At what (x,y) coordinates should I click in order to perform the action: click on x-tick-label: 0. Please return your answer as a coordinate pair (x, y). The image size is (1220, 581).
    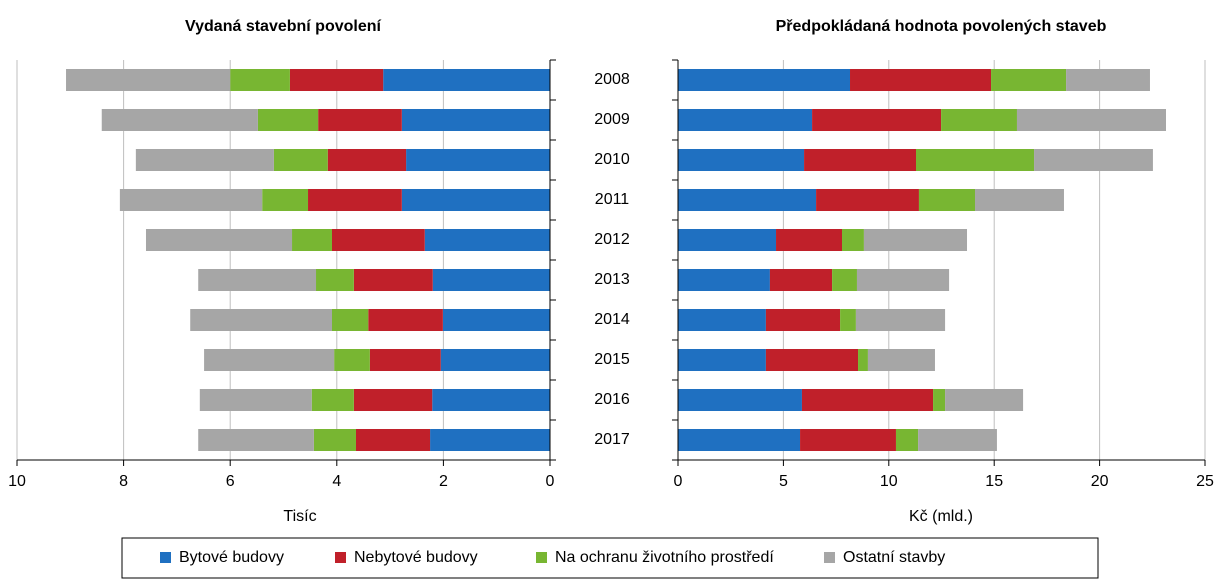
    Looking at the image, I should click on (678, 481).